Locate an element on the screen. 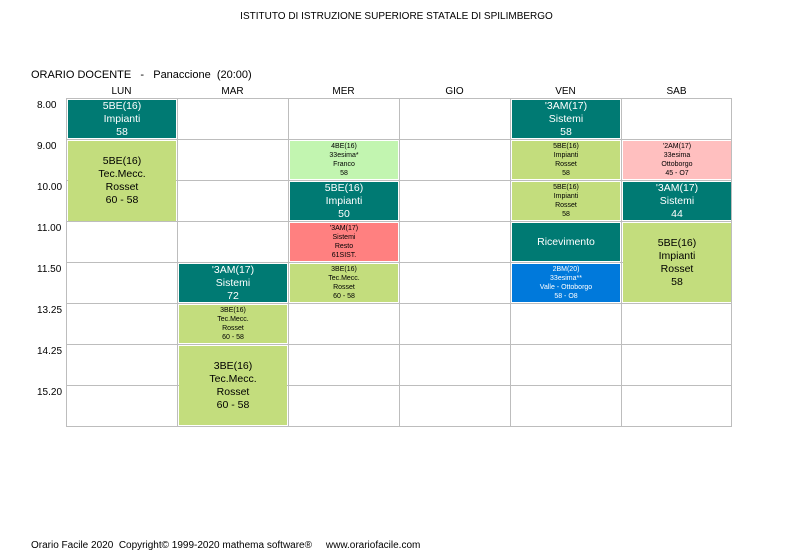 The image size is (793, 559). time-label: 9.00 is located at coordinates (47, 146).